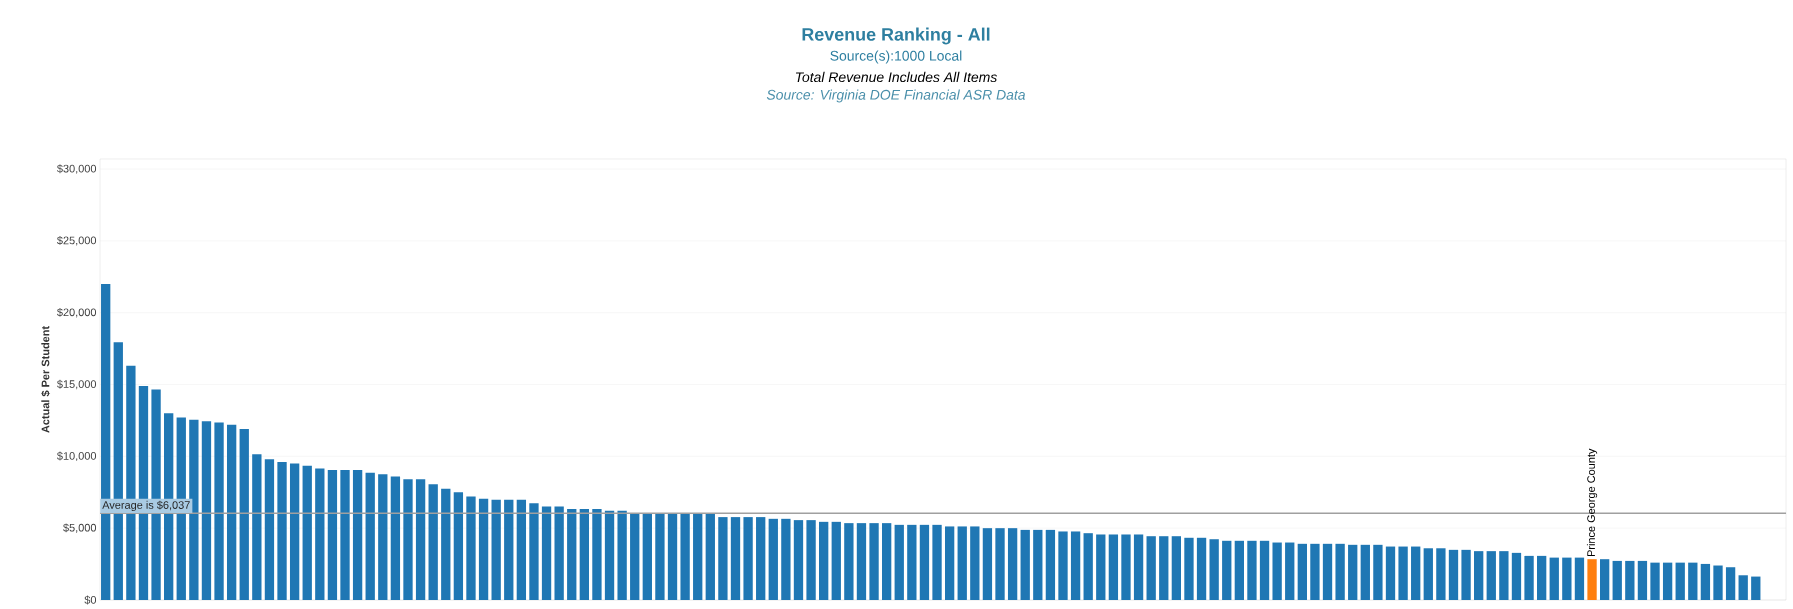  Describe the element at coordinates (77, 169) in the screenshot. I see `y-tick-label: $30,000` at that location.